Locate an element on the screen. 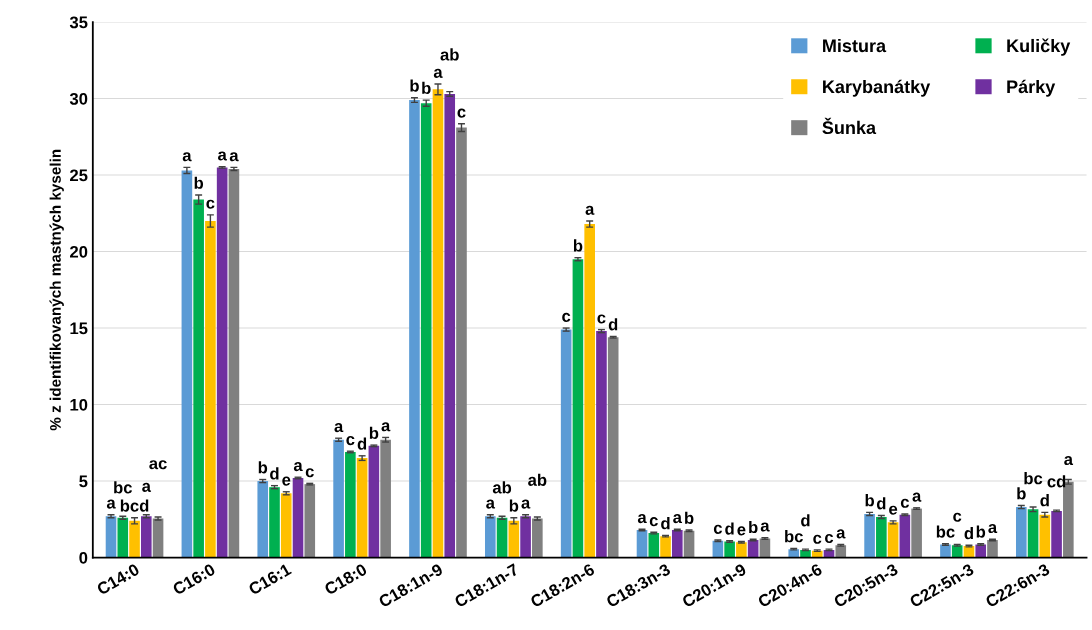  y-tick-label: 10 is located at coordinates (79, 404).